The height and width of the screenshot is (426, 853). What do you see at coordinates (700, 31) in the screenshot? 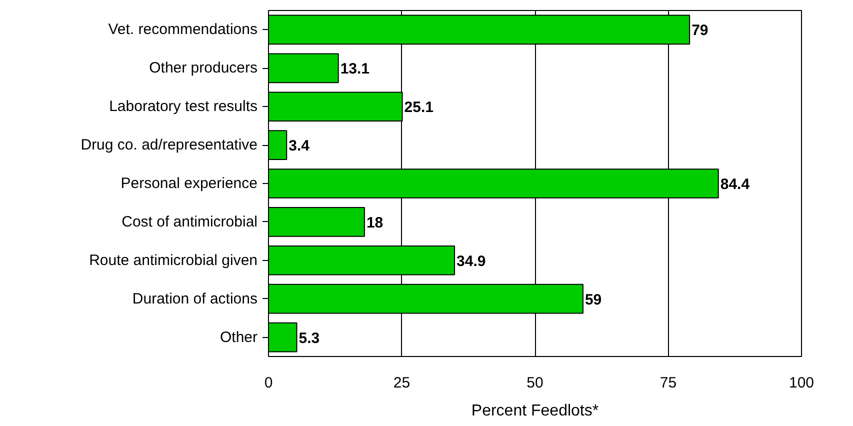
I see `data-label: 79` at bounding box center [700, 31].